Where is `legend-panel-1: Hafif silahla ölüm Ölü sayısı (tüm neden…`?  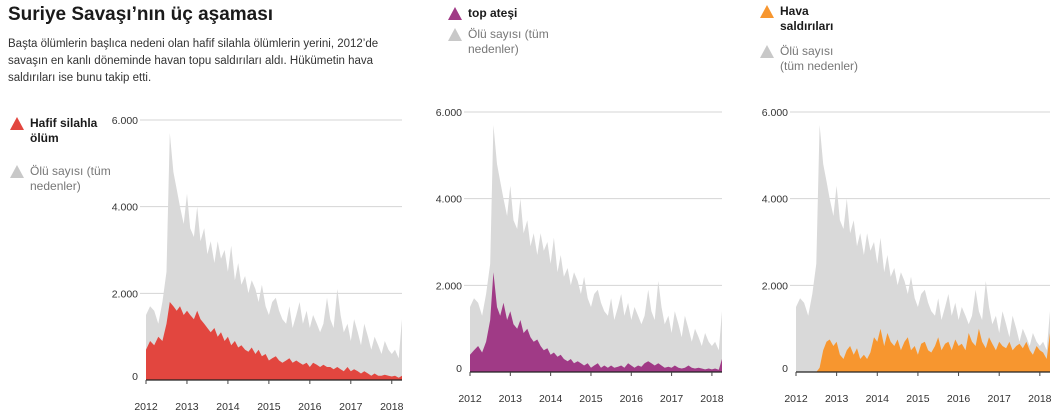
legend-panel-1: Hafif silahla ölüm Ölü sayısı (tüm neden… is located at coordinates (62, 164).